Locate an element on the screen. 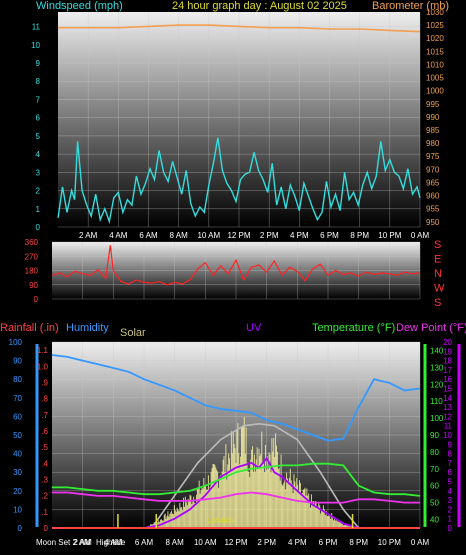 The image size is (466, 555). windspeed-tick-label: 2 is located at coordinates (38, 191).